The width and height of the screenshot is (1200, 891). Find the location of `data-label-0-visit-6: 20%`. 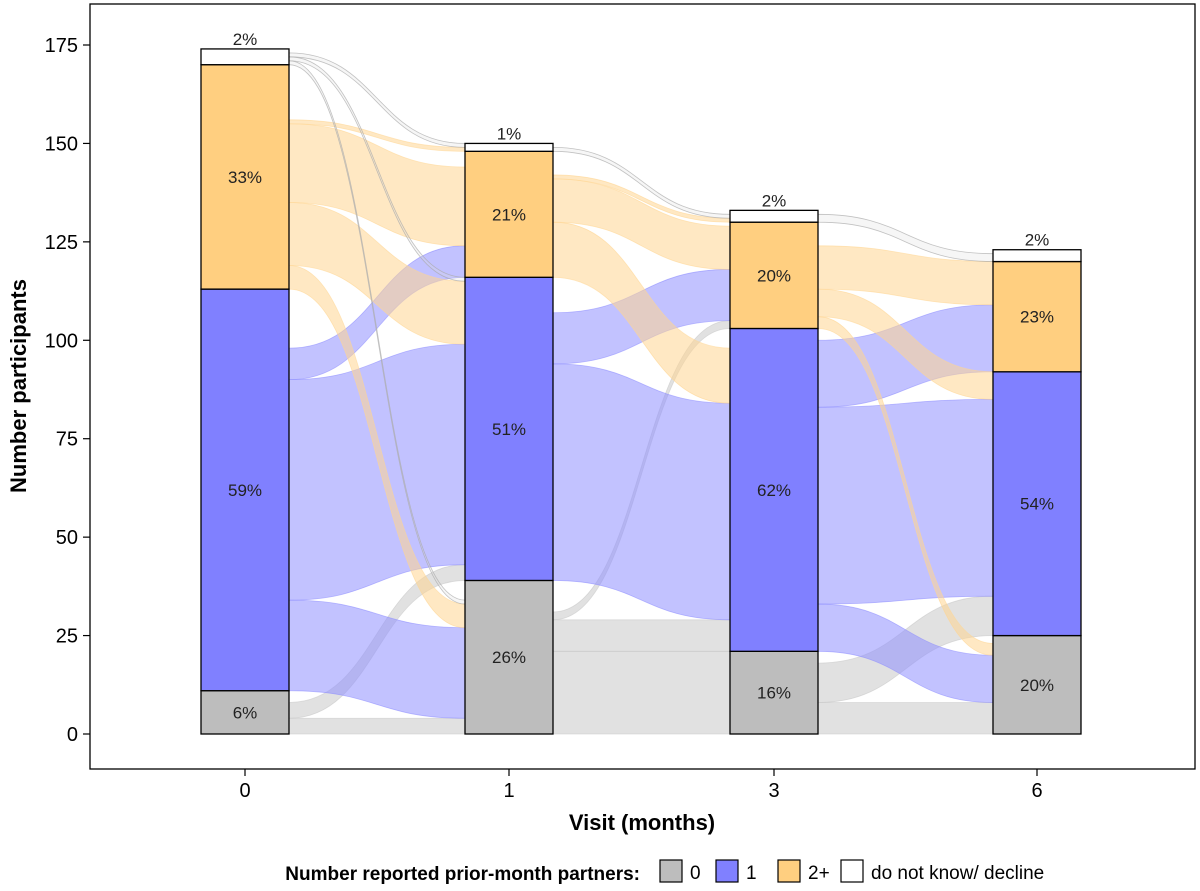

data-label-0-visit-6: 20% is located at coordinates (1037, 685).